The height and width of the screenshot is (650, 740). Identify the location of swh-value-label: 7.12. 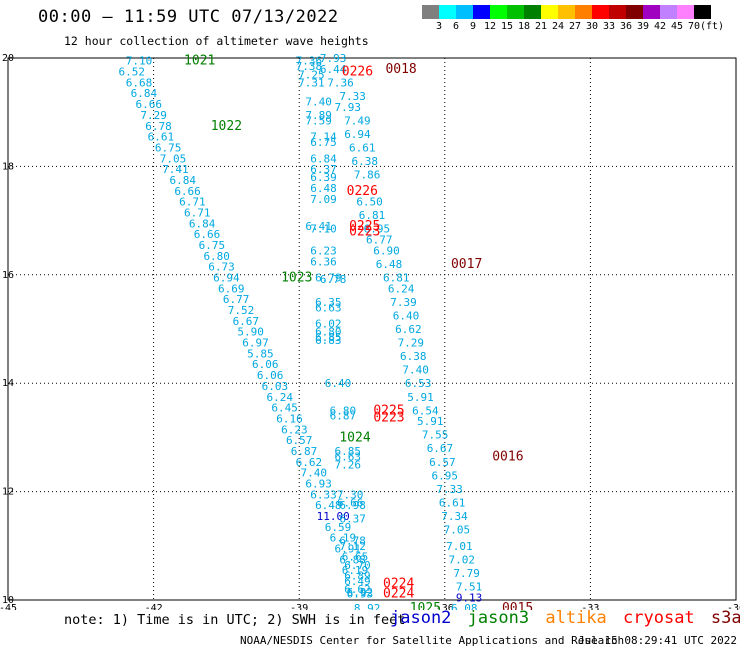
(352, 546).